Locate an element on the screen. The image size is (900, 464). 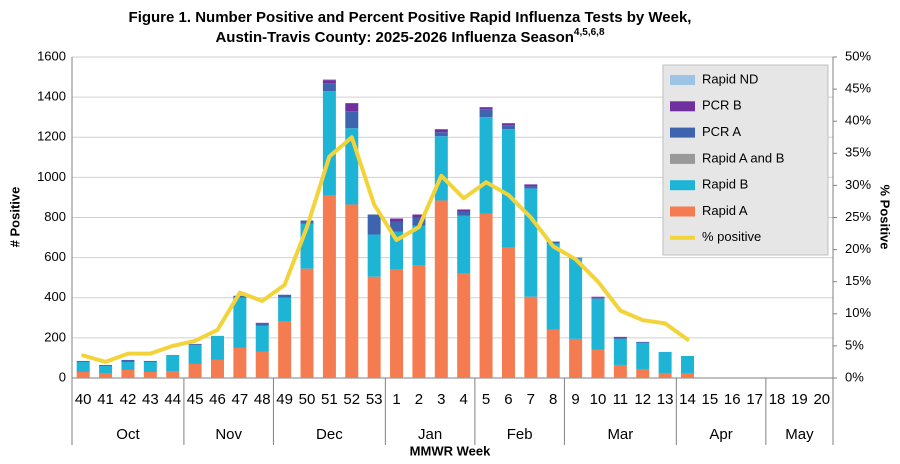
y2-tick-label: 20% is located at coordinates (858, 248).